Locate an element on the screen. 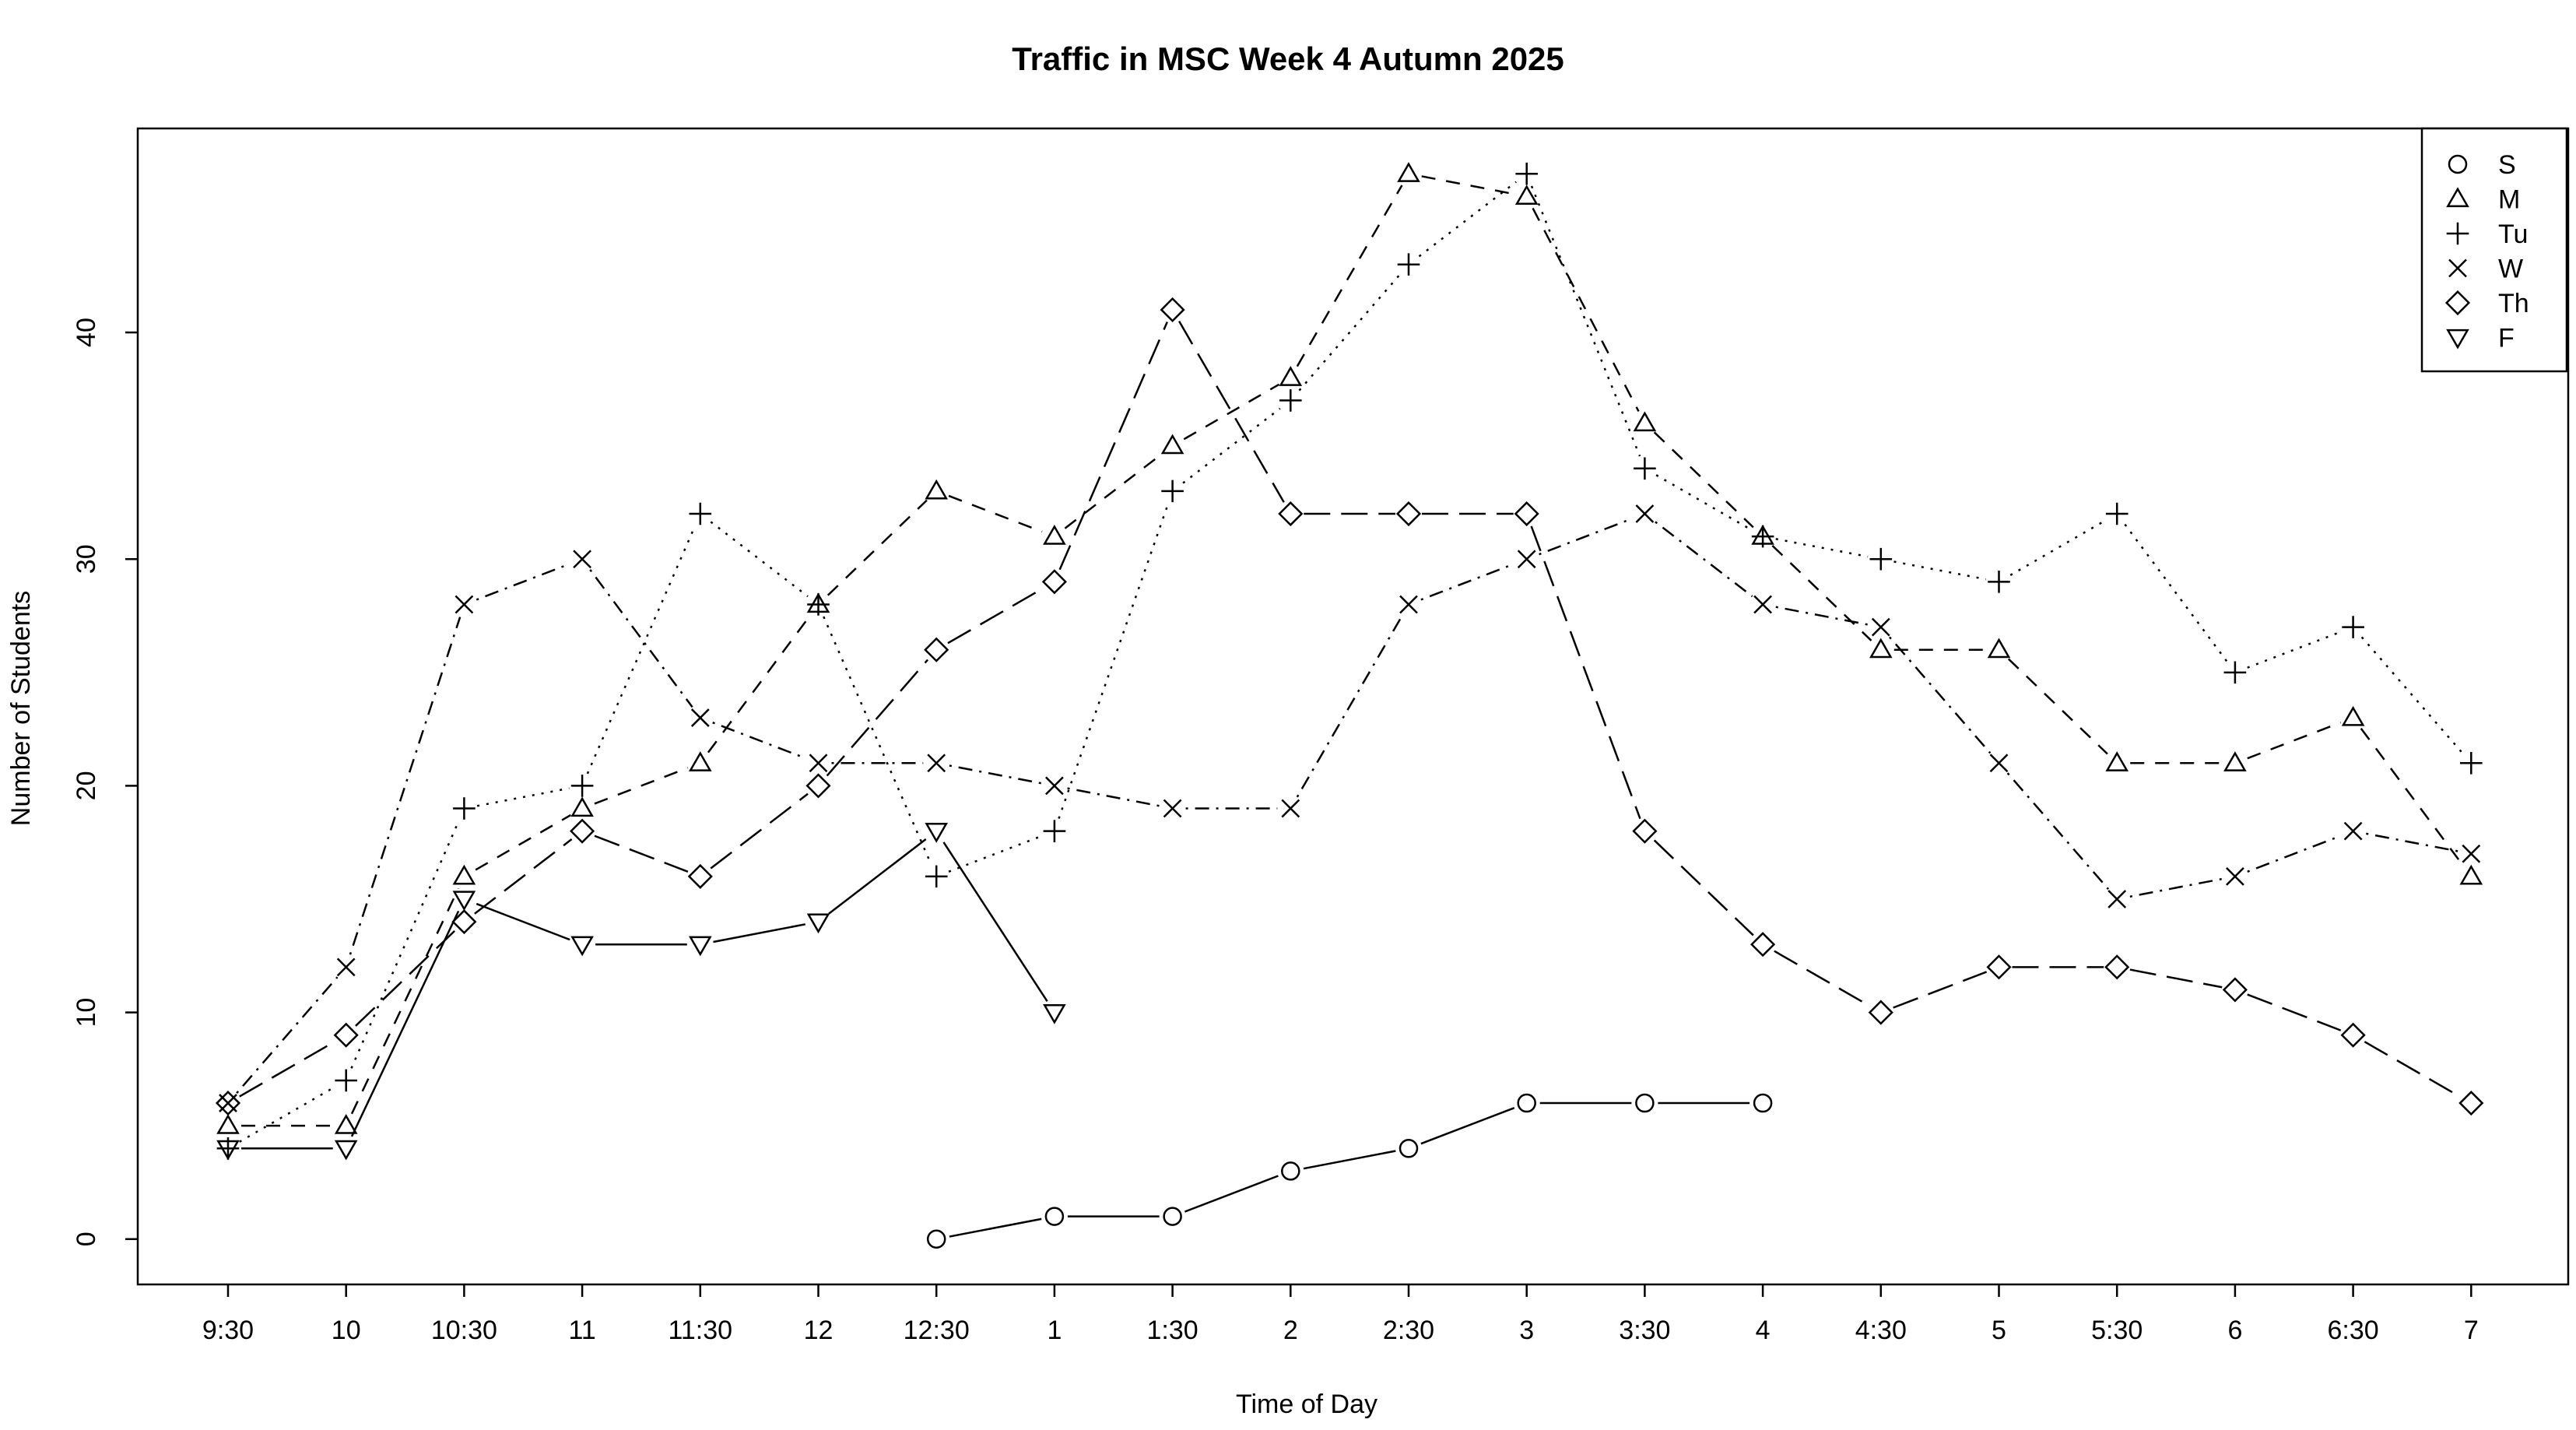  y-tick-label: 30 is located at coordinates (87, 559).